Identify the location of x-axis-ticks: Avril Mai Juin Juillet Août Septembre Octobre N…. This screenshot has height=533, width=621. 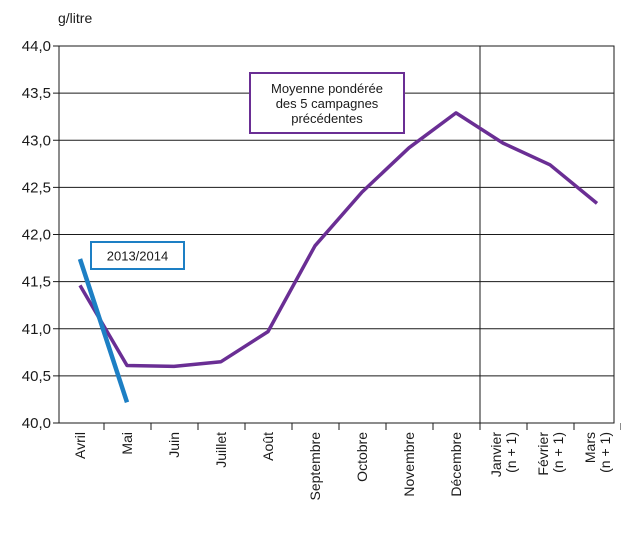
(346, 461).